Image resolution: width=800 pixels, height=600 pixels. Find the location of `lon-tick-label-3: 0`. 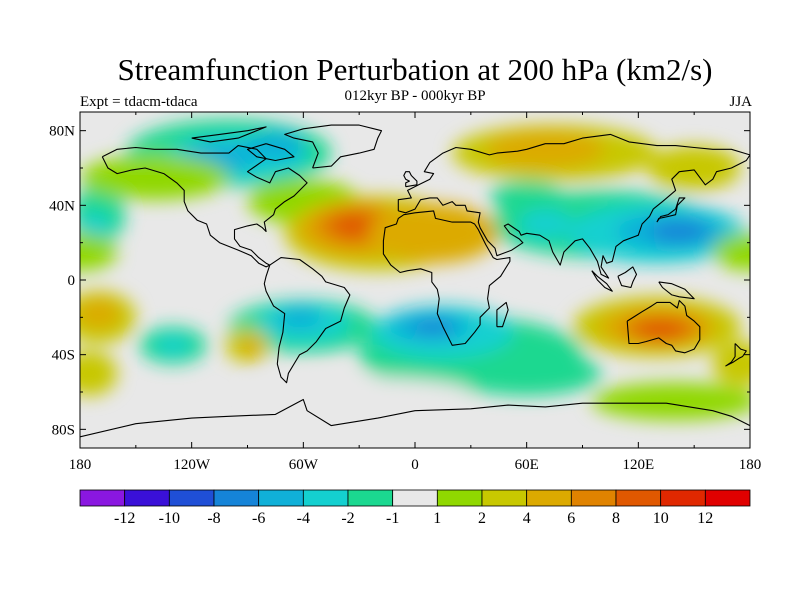

lon-tick-label-3: 0 is located at coordinates (415, 465).